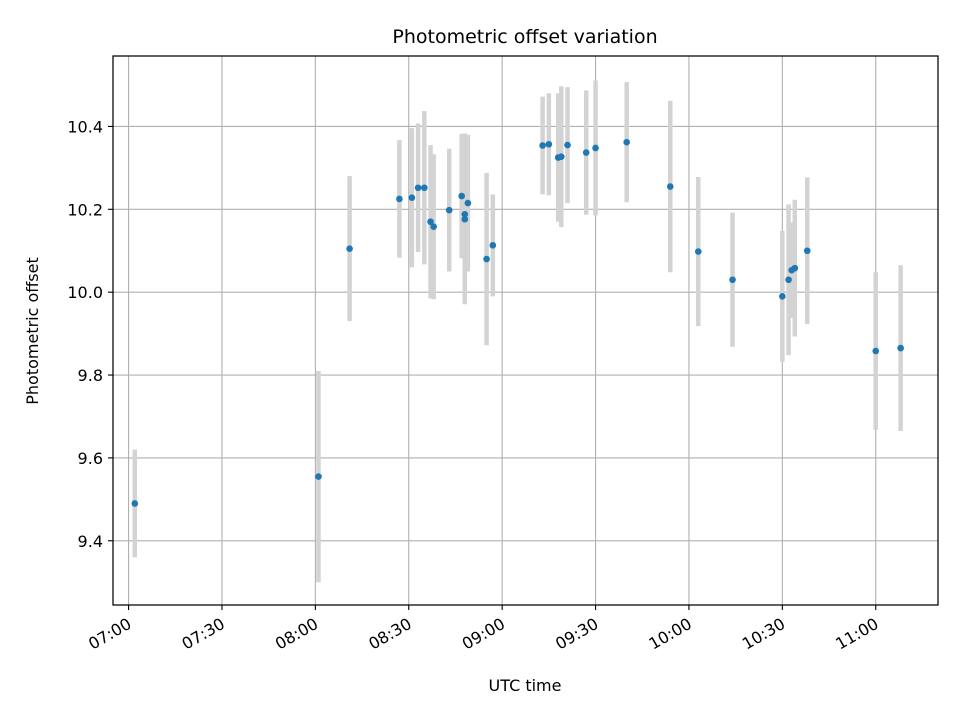 Image resolution: width=960 pixels, height=720 pixels. Describe the element at coordinates (90, 334) in the screenshot. I see `y-axis: 9.4 9.6 9.8 10.0 10.2 10.4` at that location.